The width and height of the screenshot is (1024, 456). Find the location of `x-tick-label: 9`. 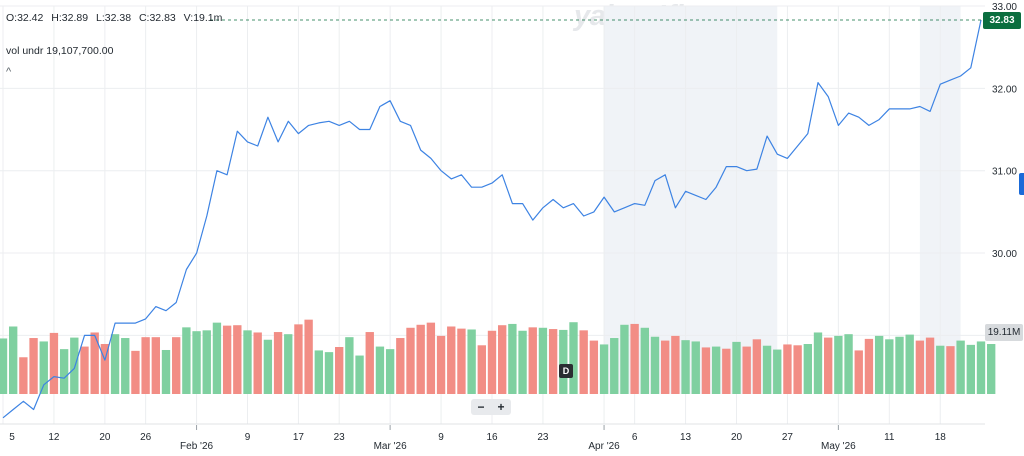

x-tick-label: 9 is located at coordinates (441, 437).